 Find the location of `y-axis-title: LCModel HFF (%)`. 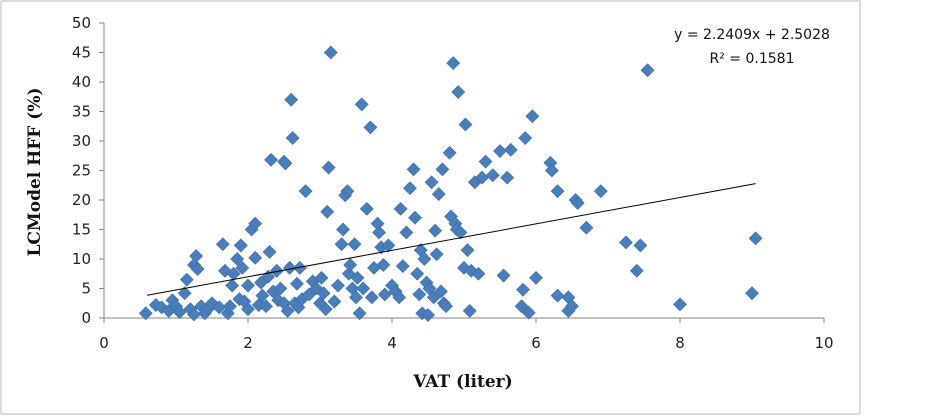

y-axis-title: LCModel HFF (%) is located at coordinates (35, 171).